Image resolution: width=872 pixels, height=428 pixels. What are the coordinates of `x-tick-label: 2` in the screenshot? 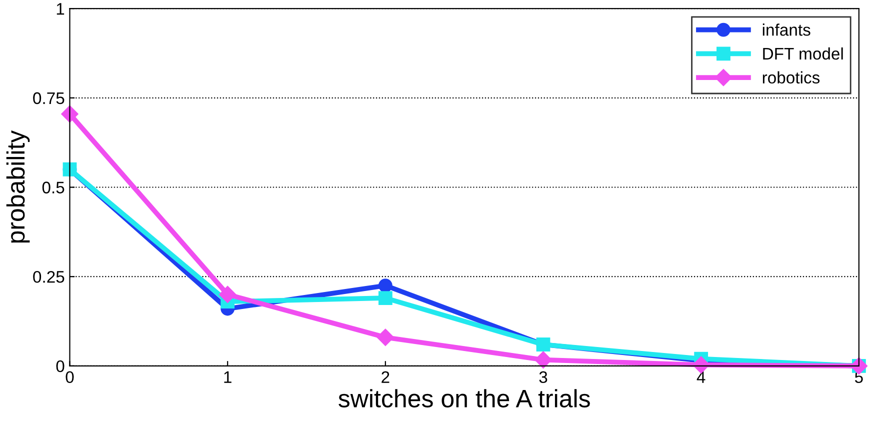 It's located at (386, 377).